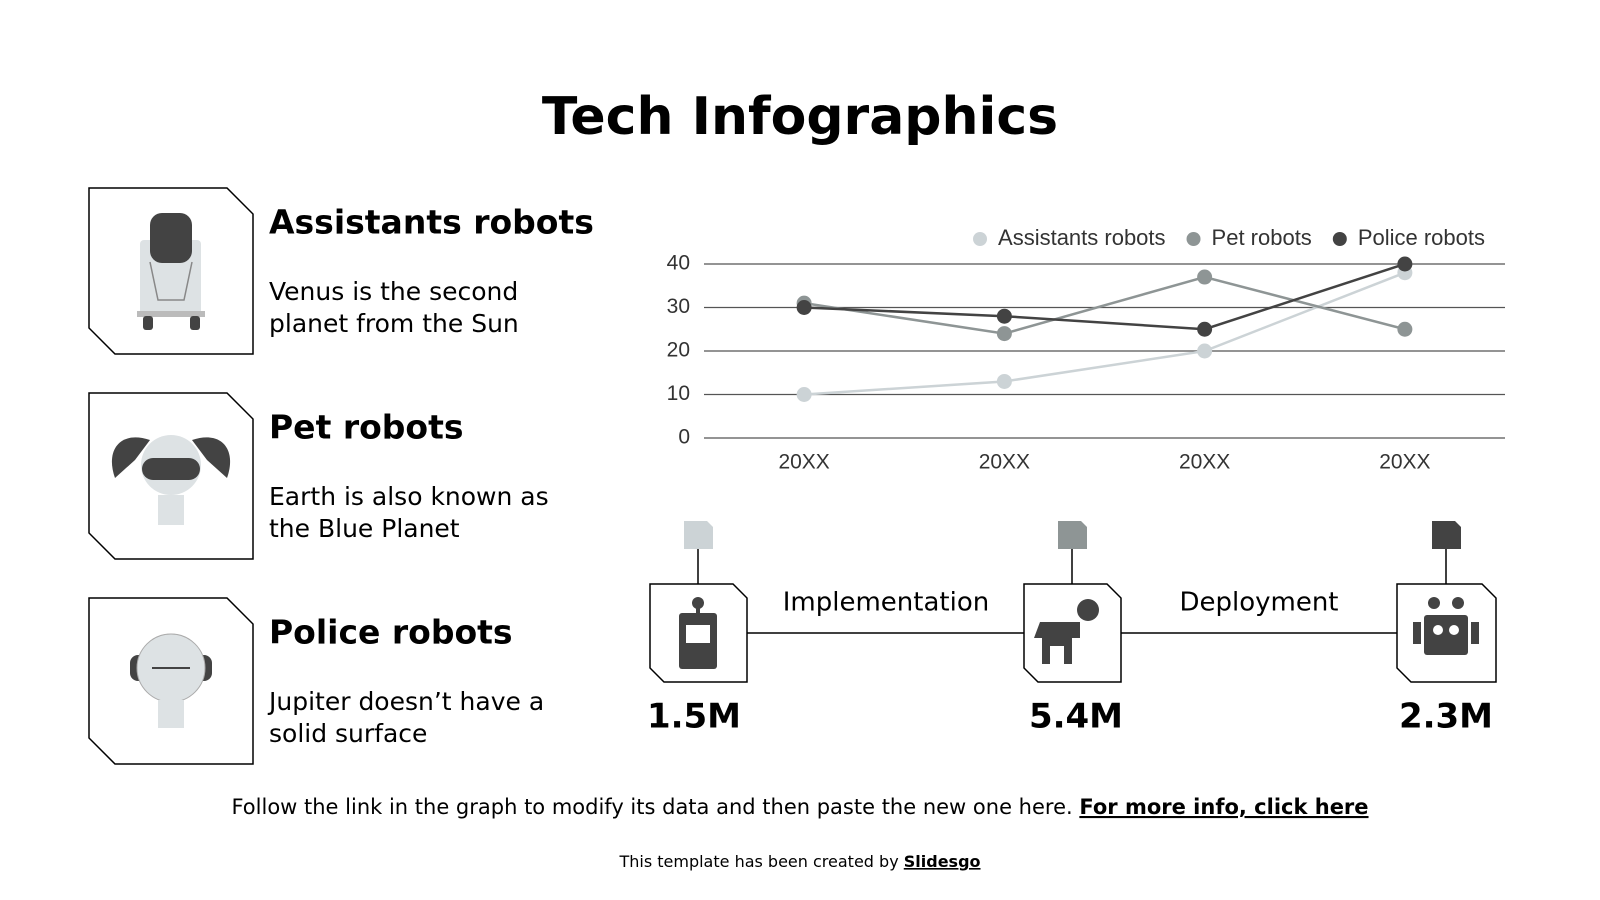 This screenshot has height=900, width=1600. I want to click on item-text: Venus is the second, so click(393, 291).